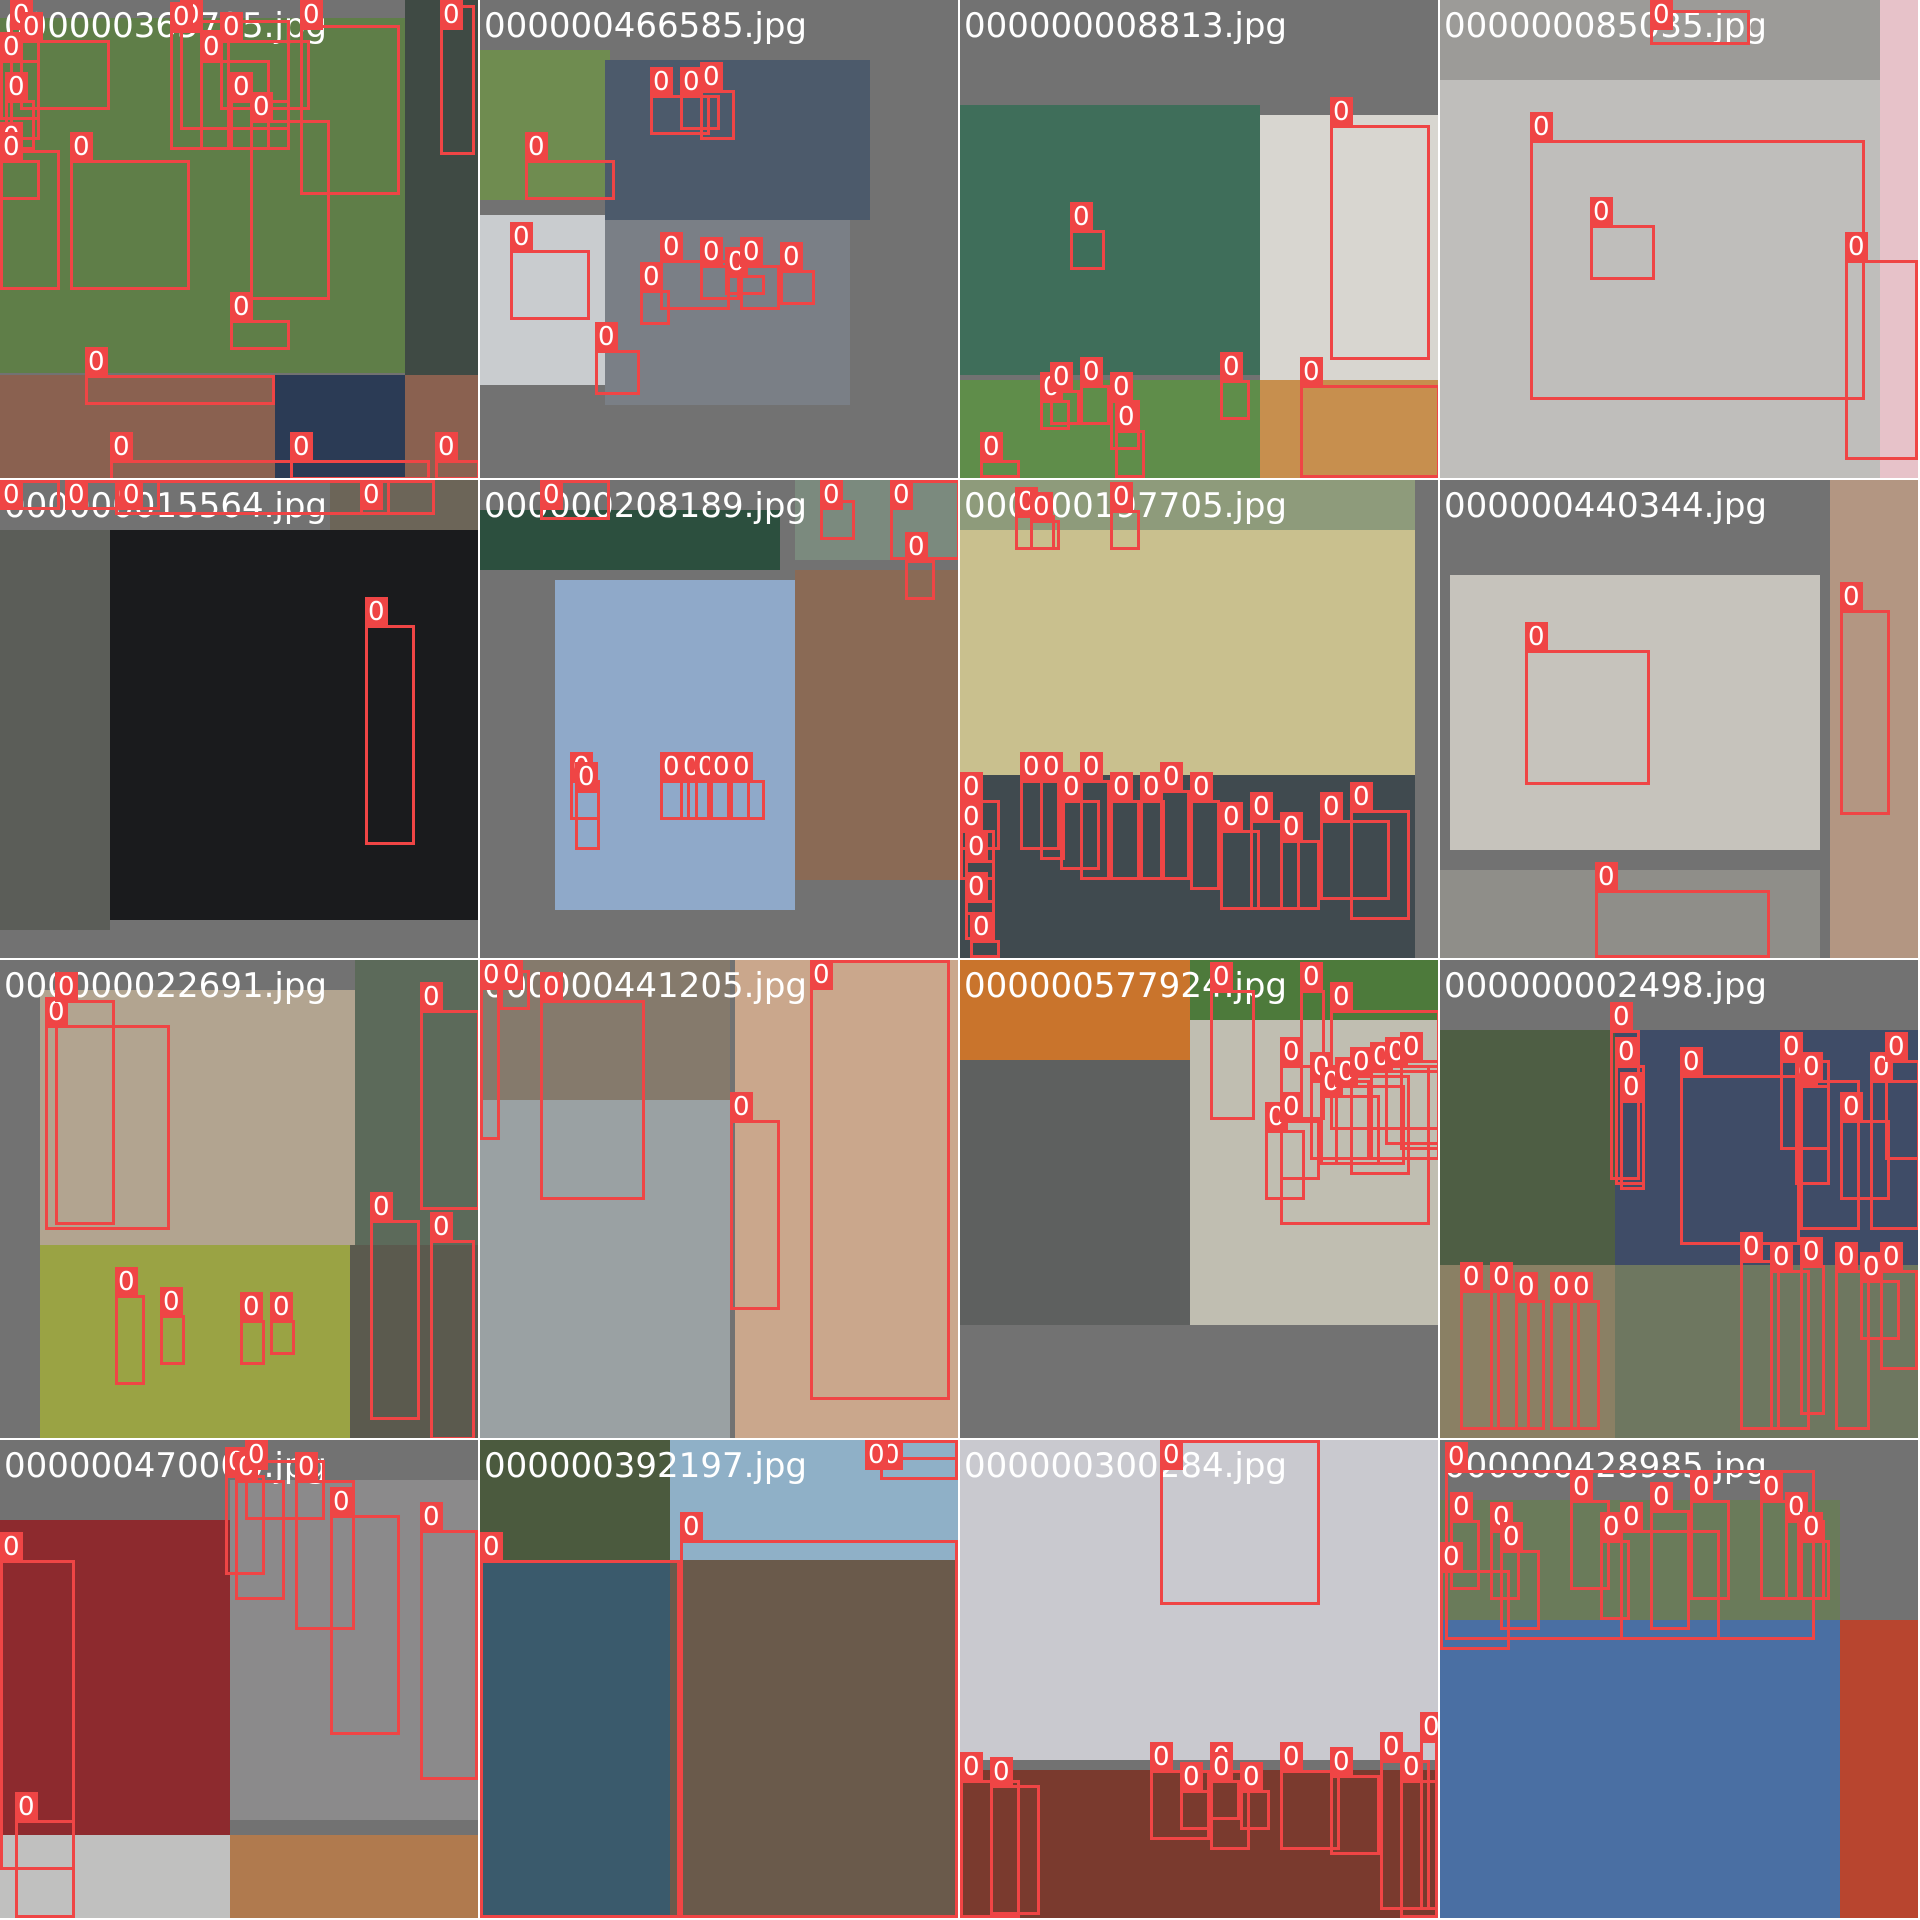 The image size is (1920, 1920). What do you see at coordinates (165, 1466) in the screenshot?
I see `tile-filename: 000000470000.jpg` at bounding box center [165, 1466].